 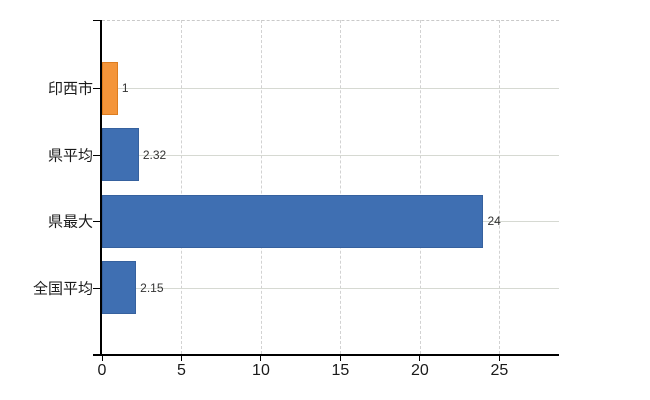 I want to click on category-label-全国平均: 全国平均, so click(x=62, y=288).